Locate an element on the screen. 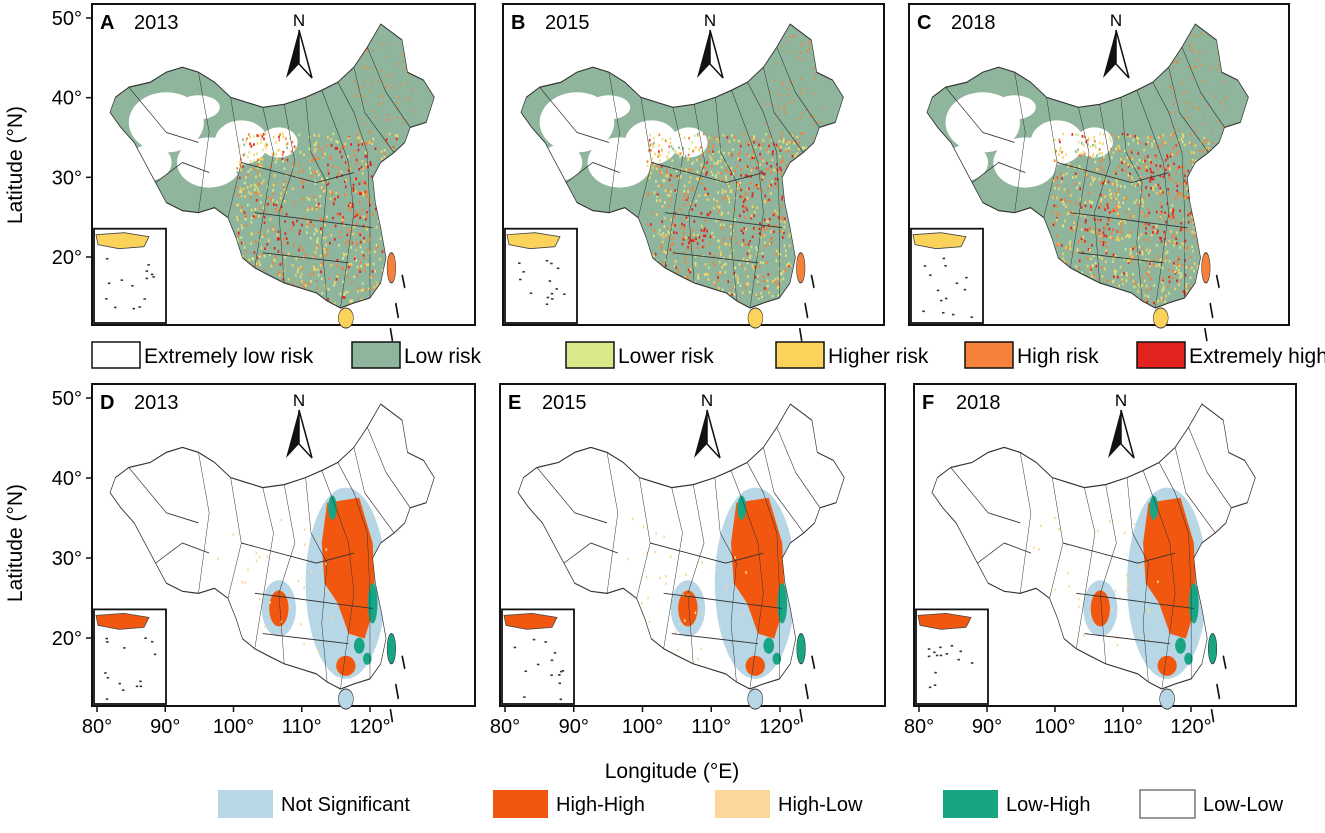 The image size is (1325, 833). legend-label: High-High is located at coordinates (600, 805).